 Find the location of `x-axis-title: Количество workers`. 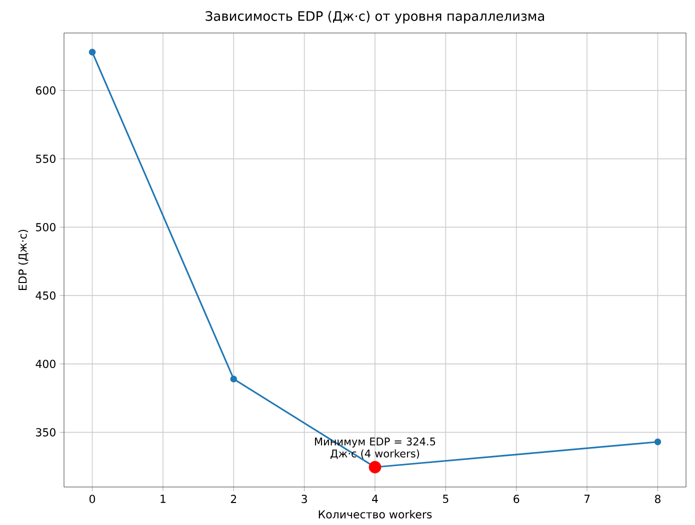

x-axis-title: Количество workers is located at coordinates (375, 514).